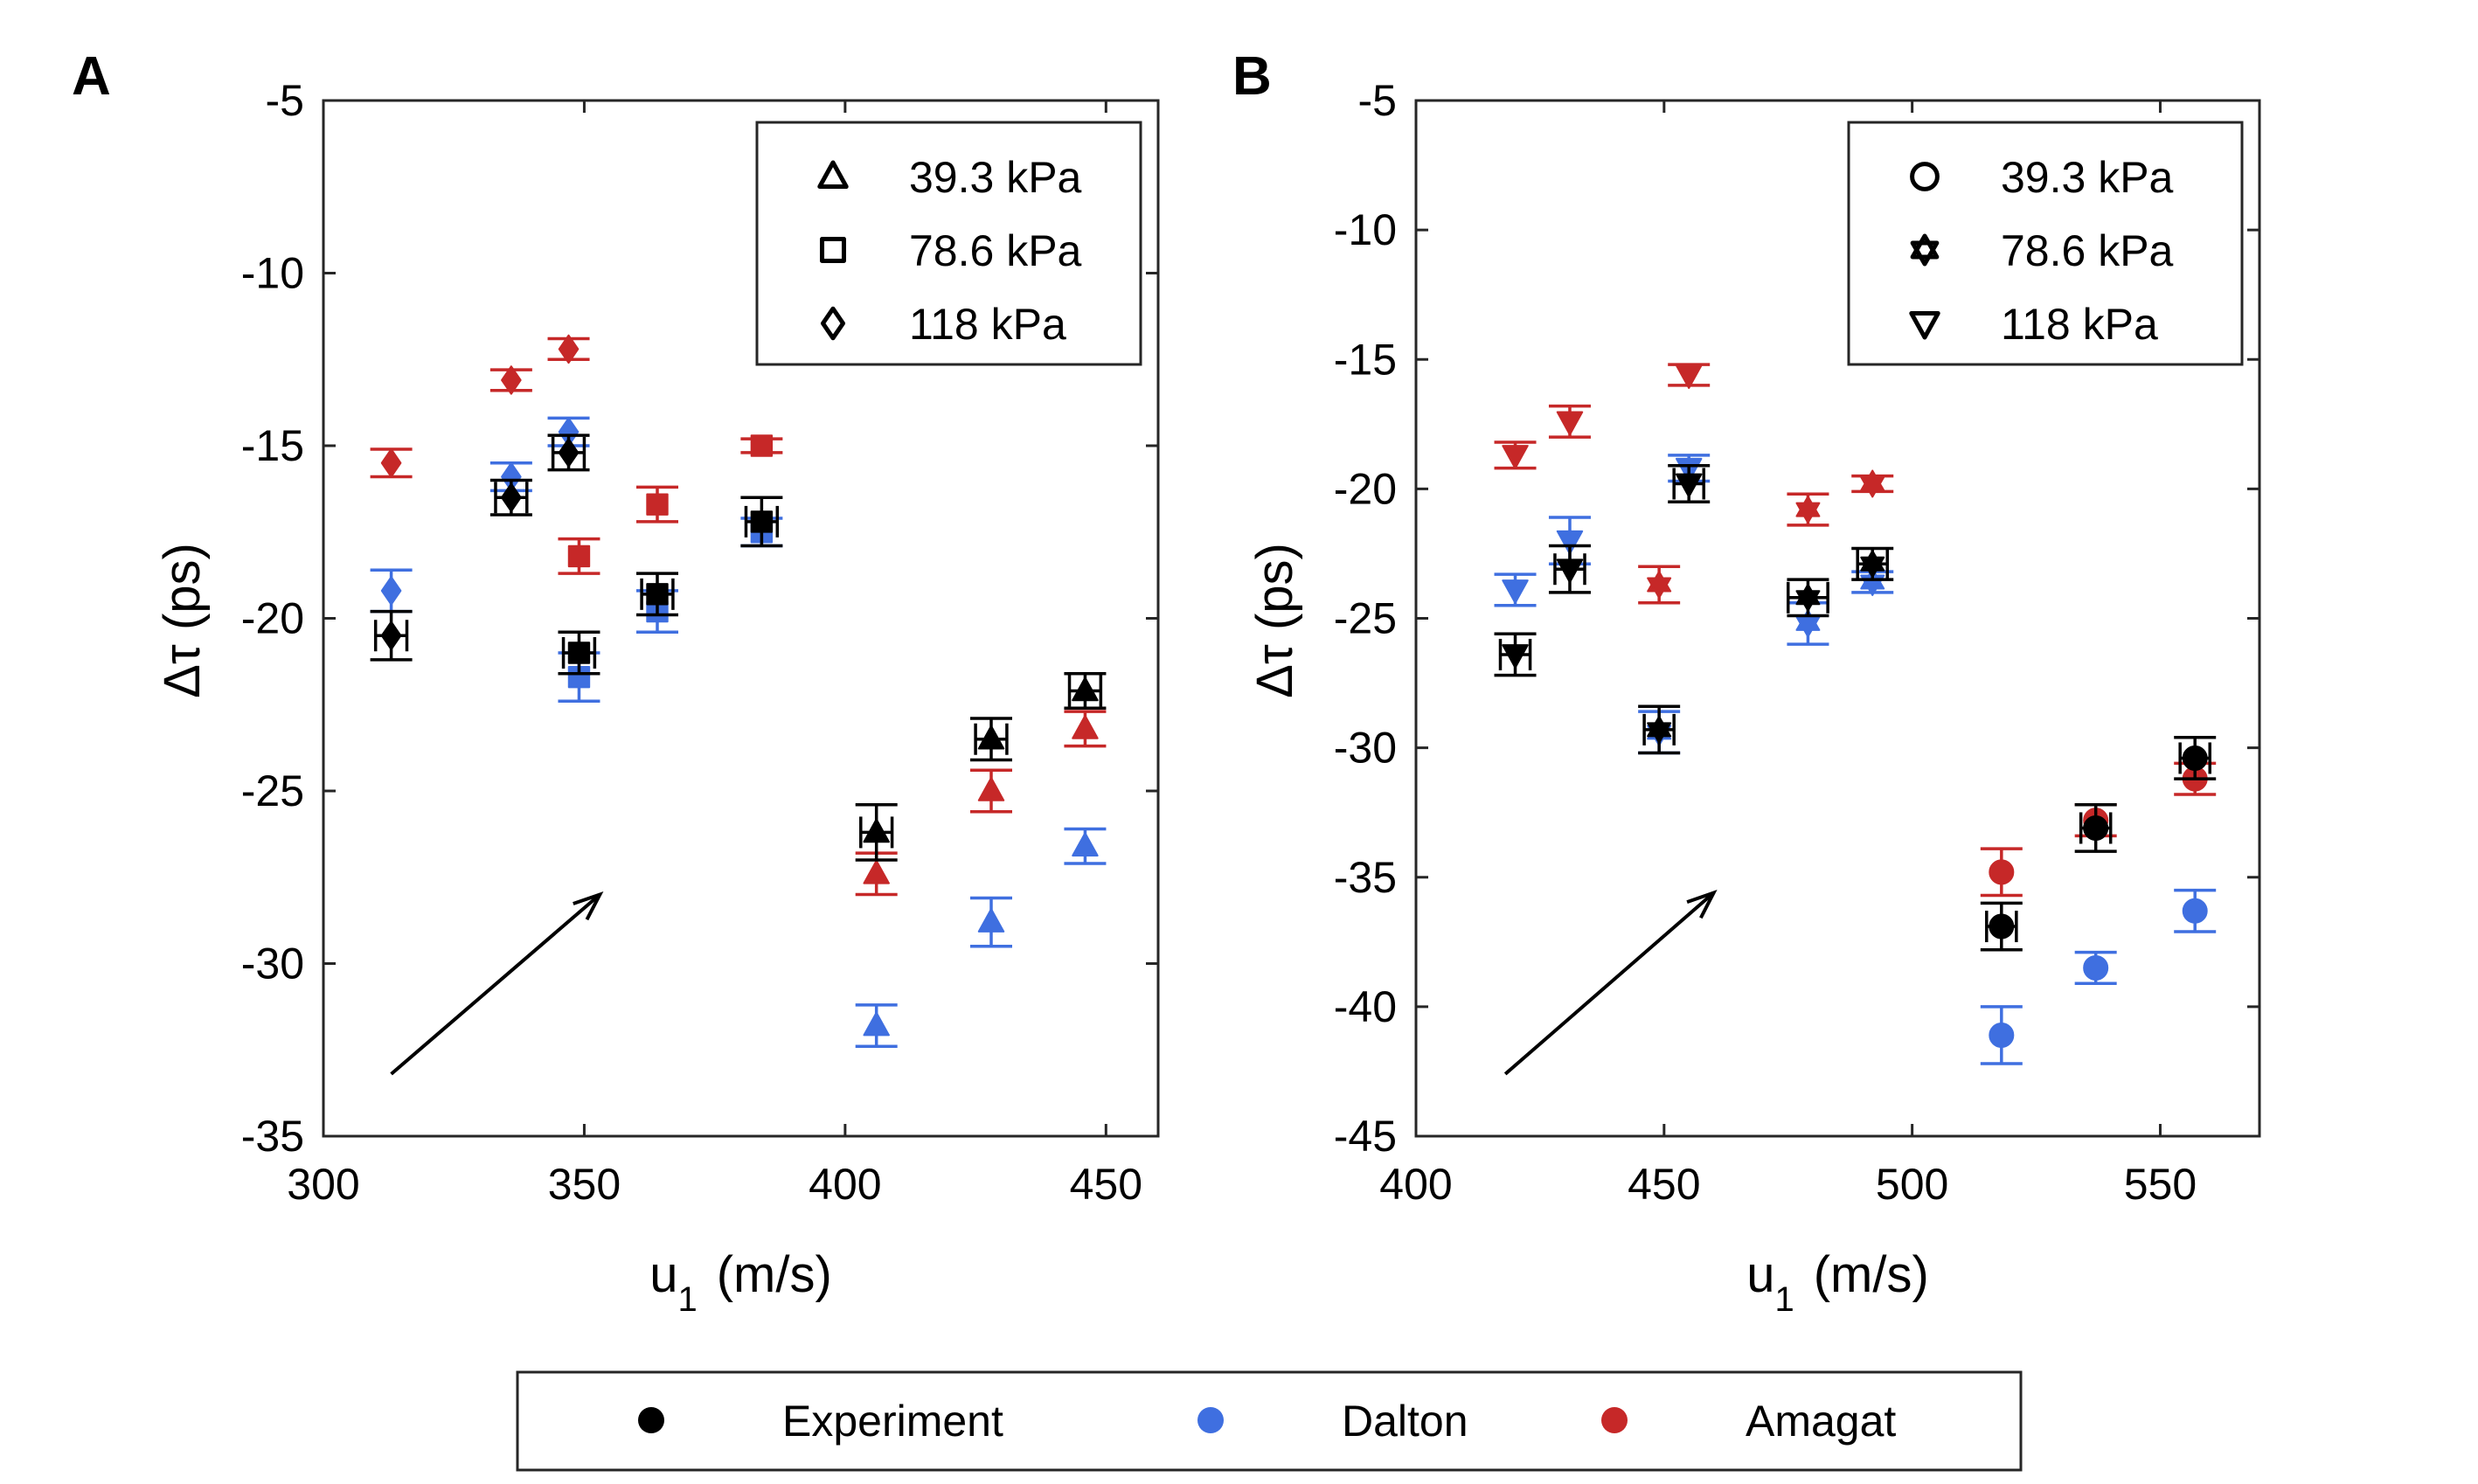 Image resolution: width=2478 pixels, height=1484 pixels. What do you see at coordinates (92, 76) in the screenshot?
I see `panel-letter: A` at bounding box center [92, 76].